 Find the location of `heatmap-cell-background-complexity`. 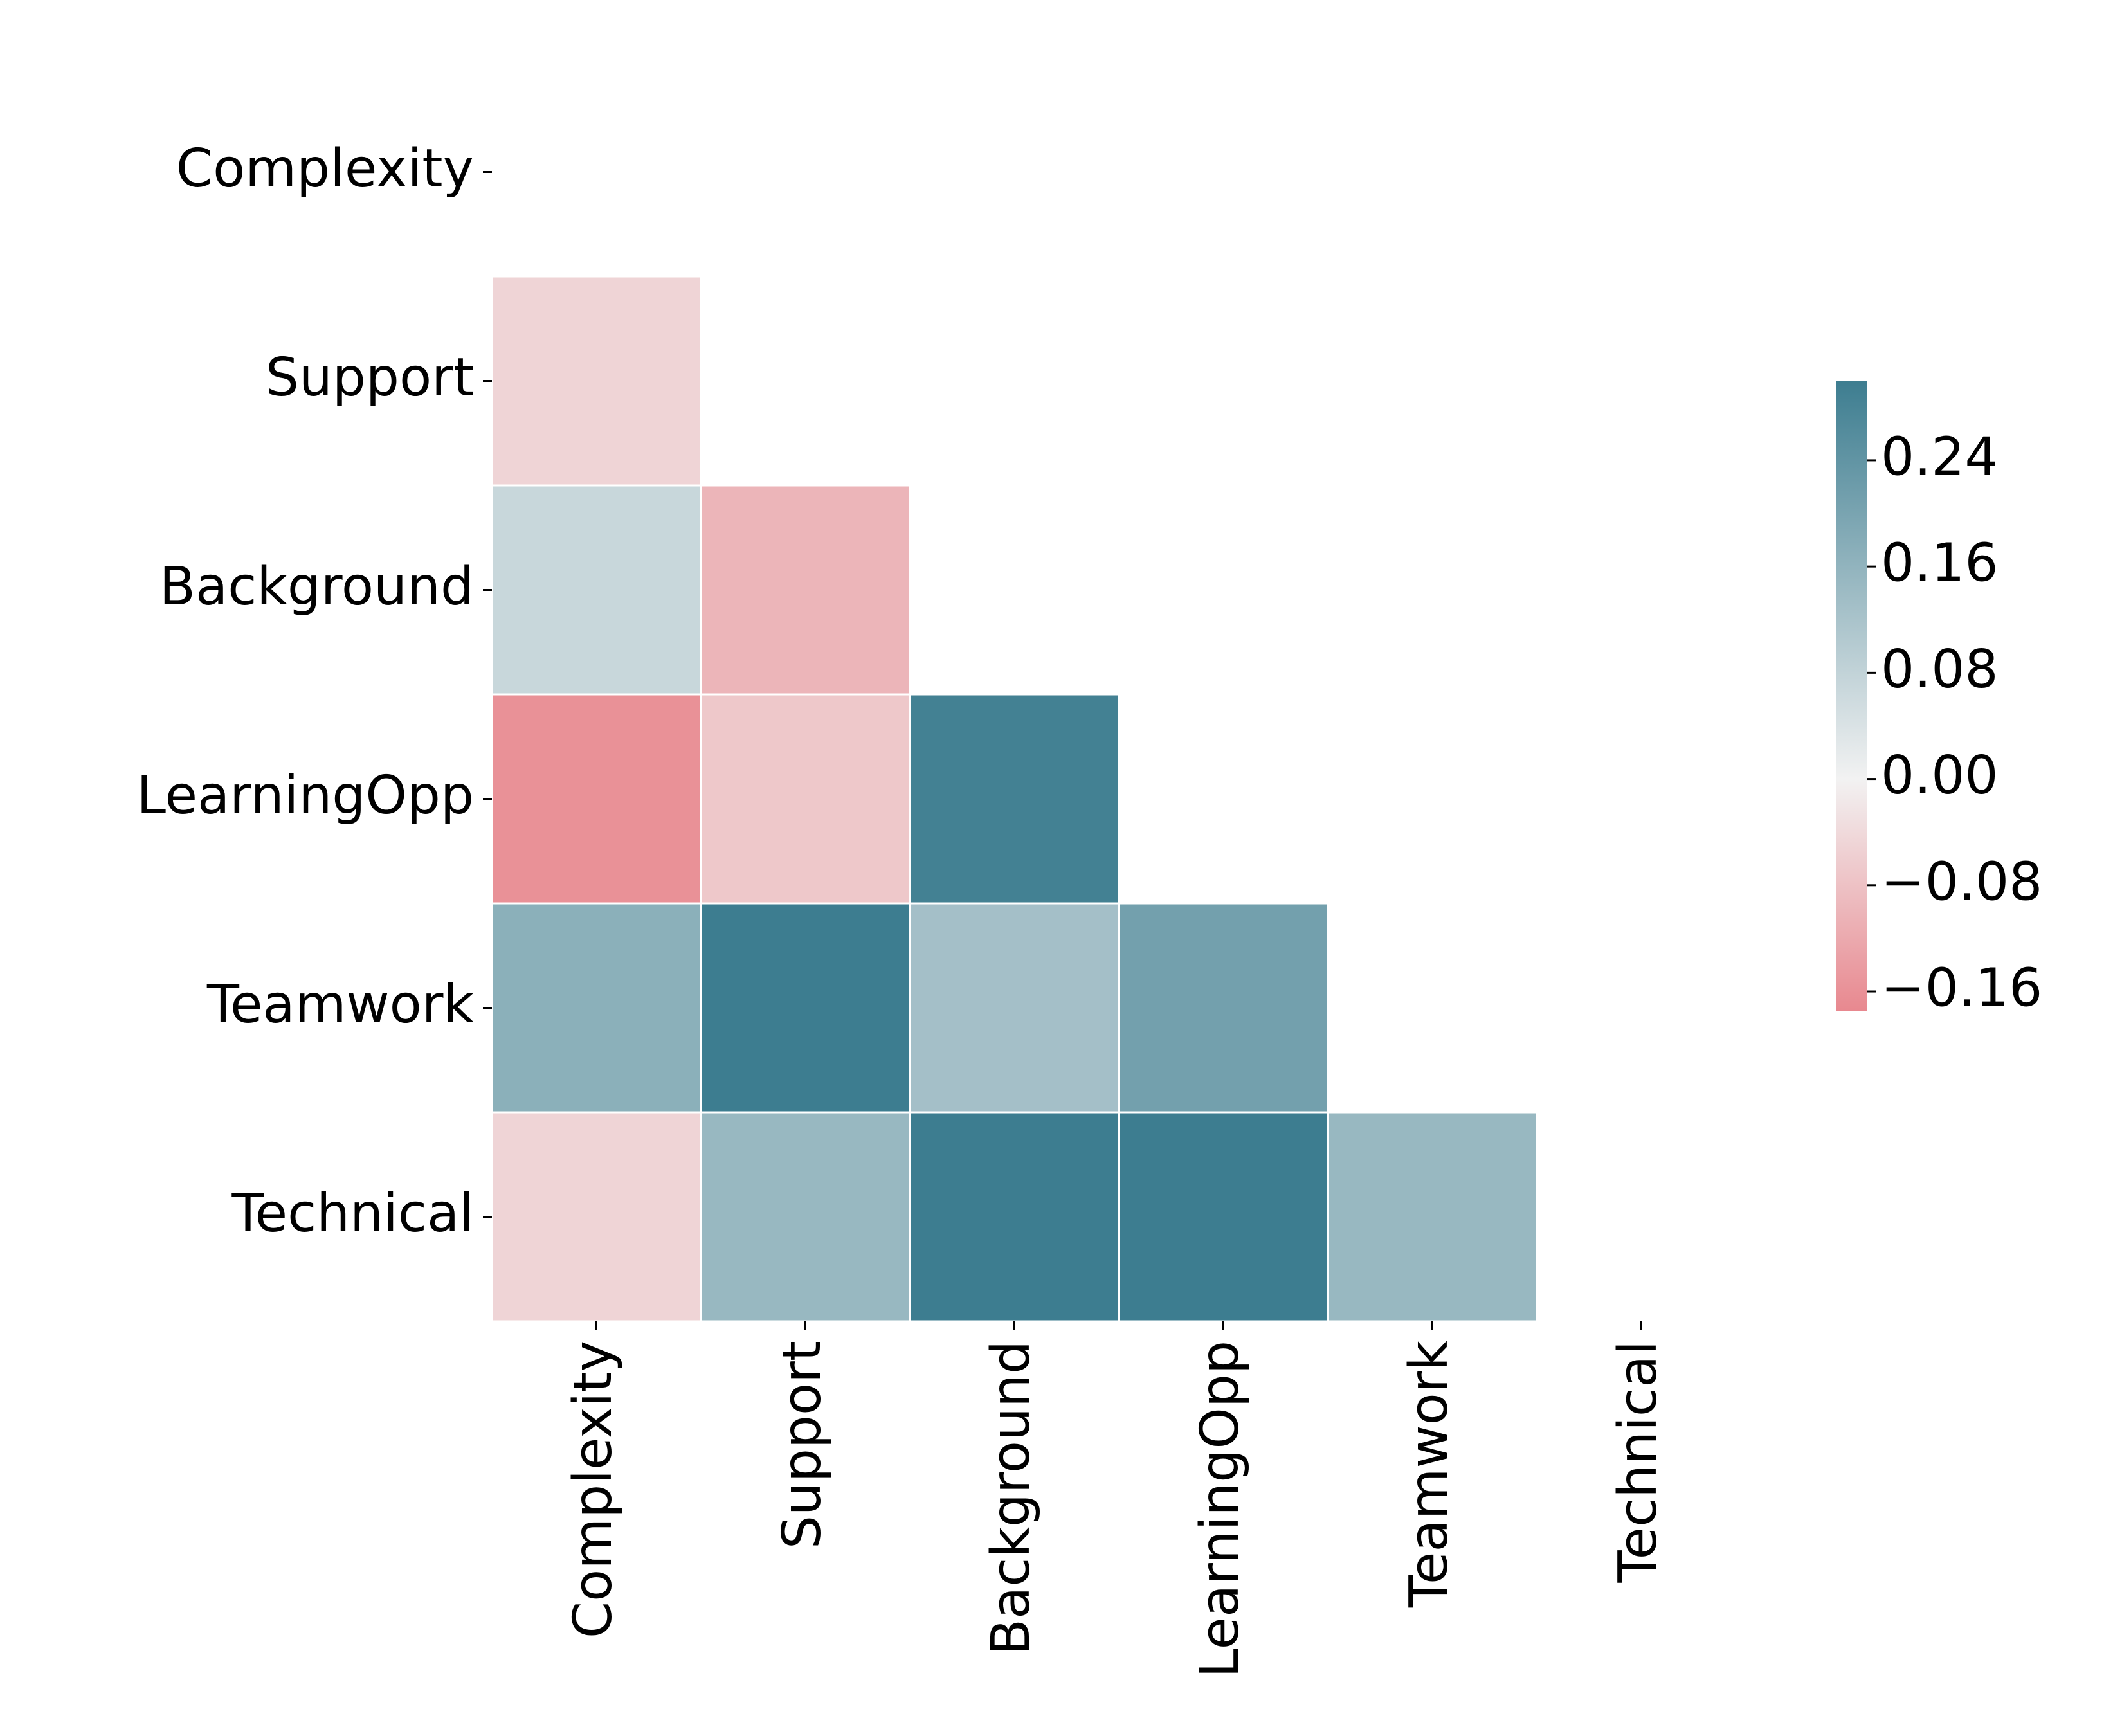

heatmap-cell-background-complexity is located at coordinates (596, 590).